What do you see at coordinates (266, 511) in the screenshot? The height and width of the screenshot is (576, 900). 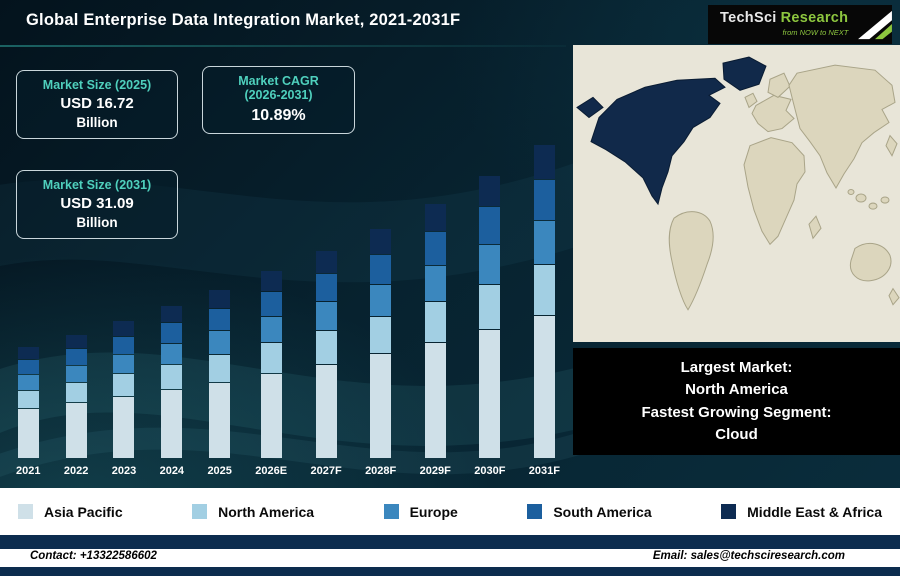 I see `legend-label: North America` at bounding box center [266, 511].